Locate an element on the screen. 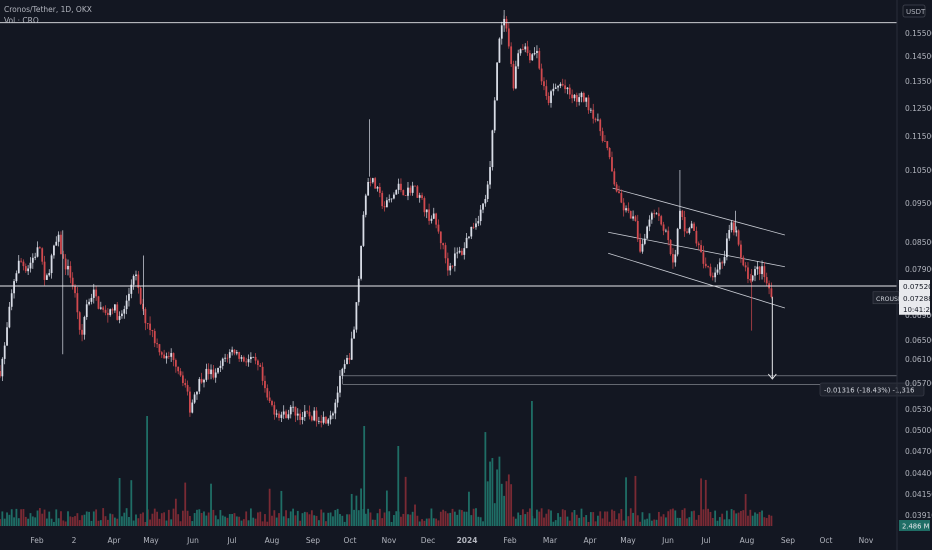  price-tick-label: 0.03910 is located at coordinates (918, 515).